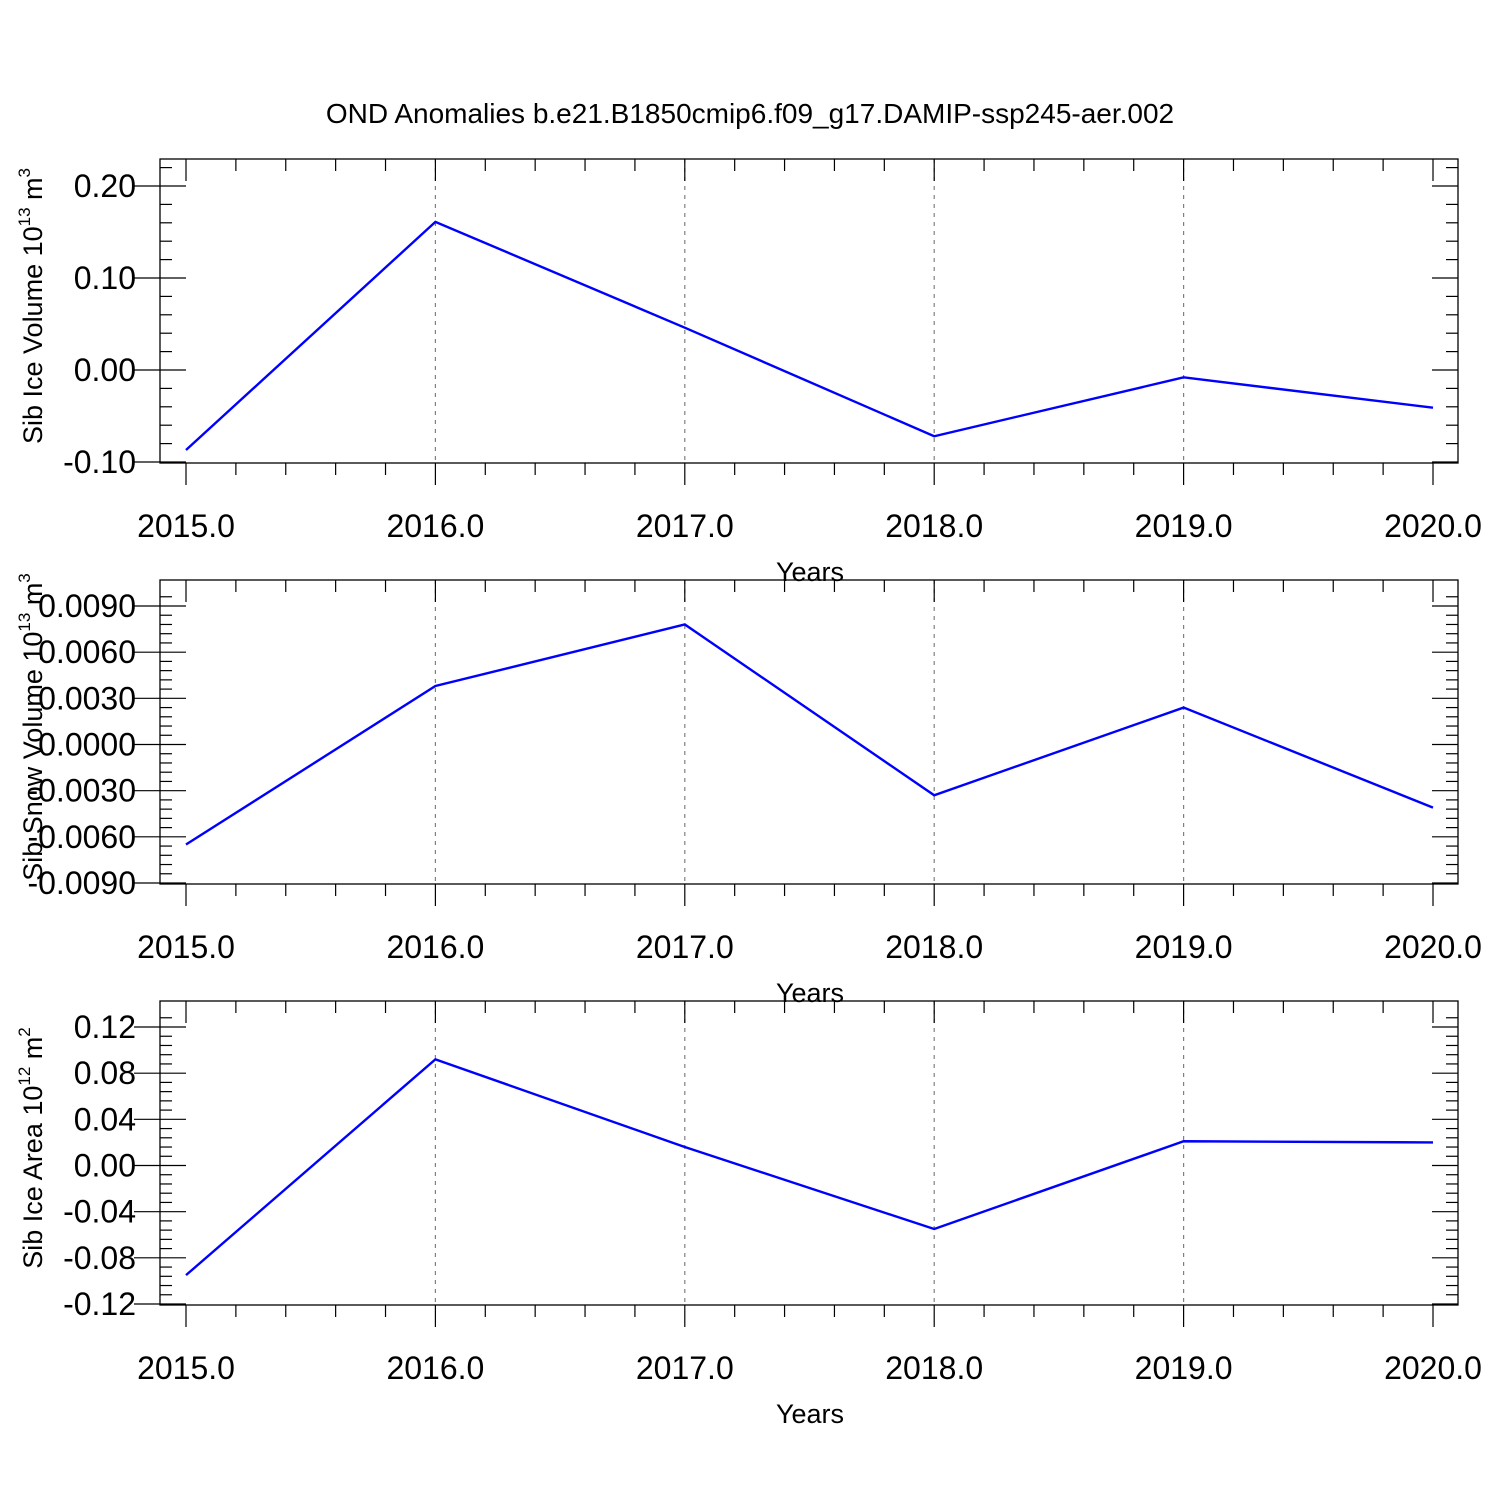 Image resolution: width=1500 pixels, height=1500 pixels. I want to click on y-axis-title-exponent: 12, so click(24, 1076).